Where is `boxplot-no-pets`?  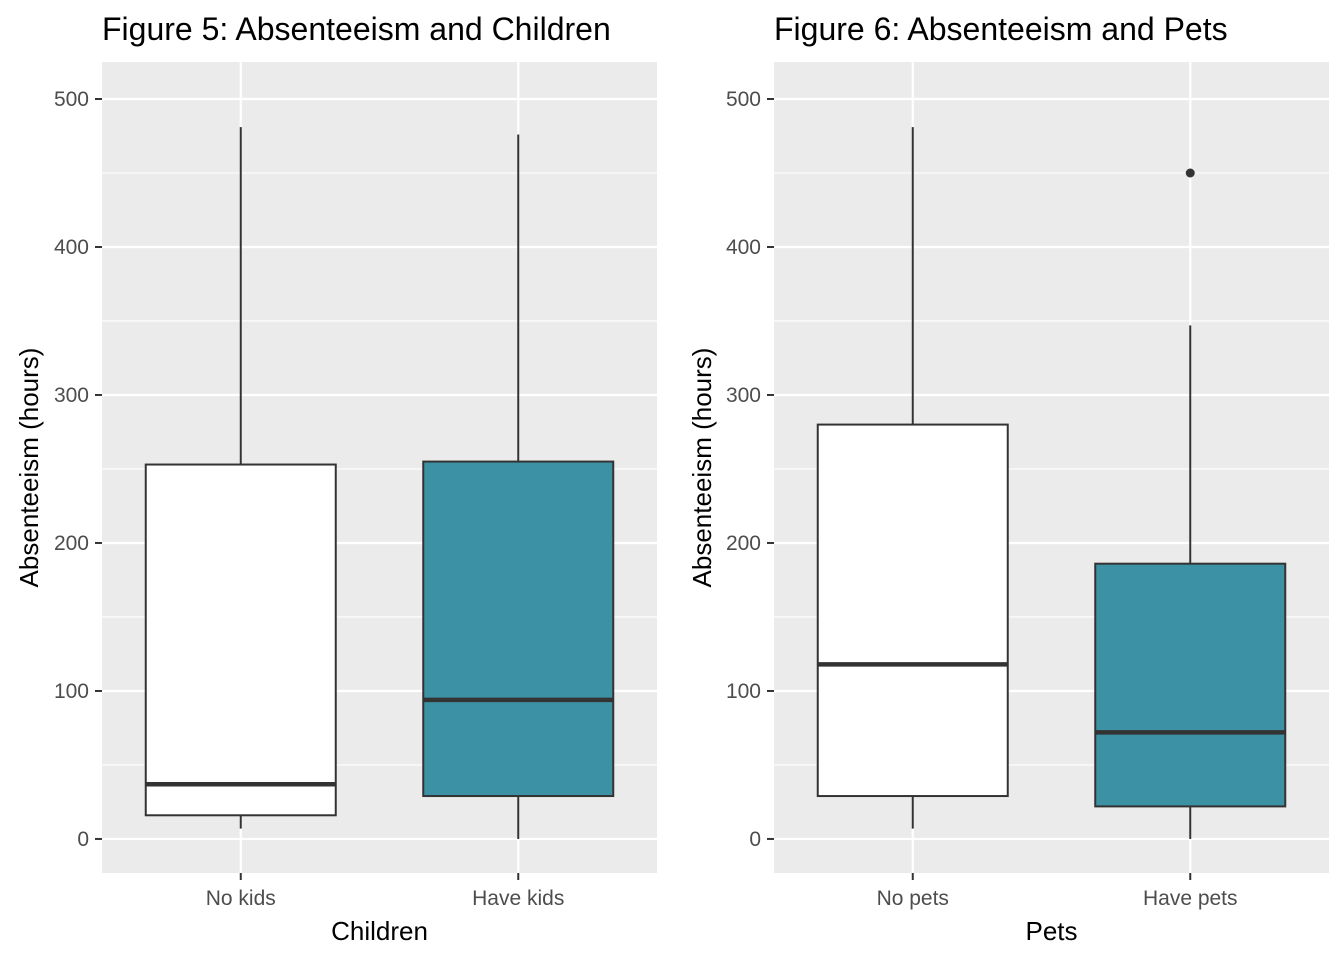 boxplot-no-pets is located at coordinates (912, 478).